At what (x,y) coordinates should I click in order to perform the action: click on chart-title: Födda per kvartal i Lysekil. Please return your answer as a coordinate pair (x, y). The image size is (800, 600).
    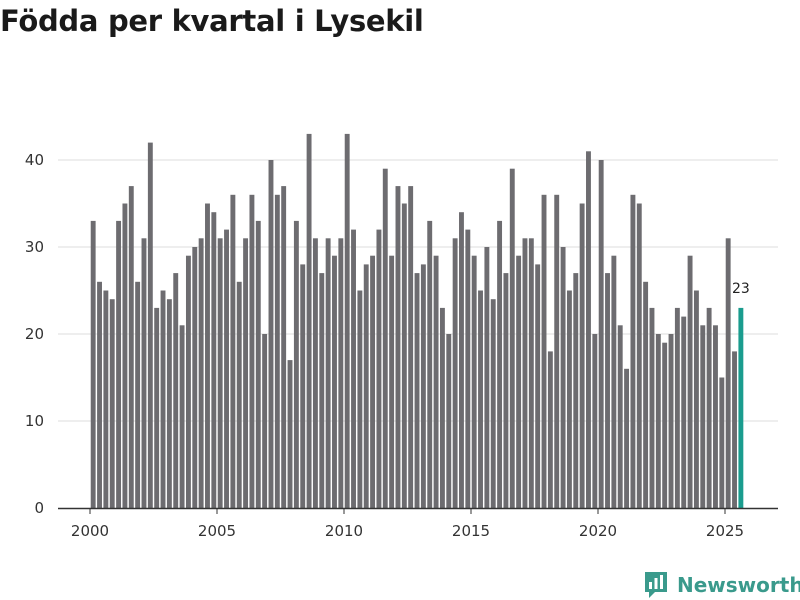
    Looking at the image, I should click on (212, 21).